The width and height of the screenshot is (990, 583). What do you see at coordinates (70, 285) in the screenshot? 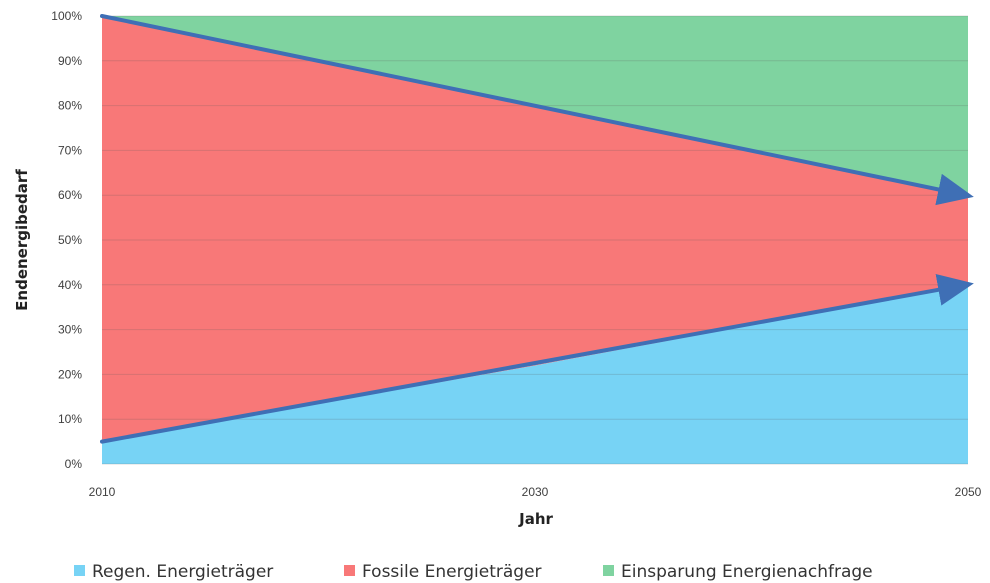
I see `y-tick-label: 40%` at bounding box center [70, 285].